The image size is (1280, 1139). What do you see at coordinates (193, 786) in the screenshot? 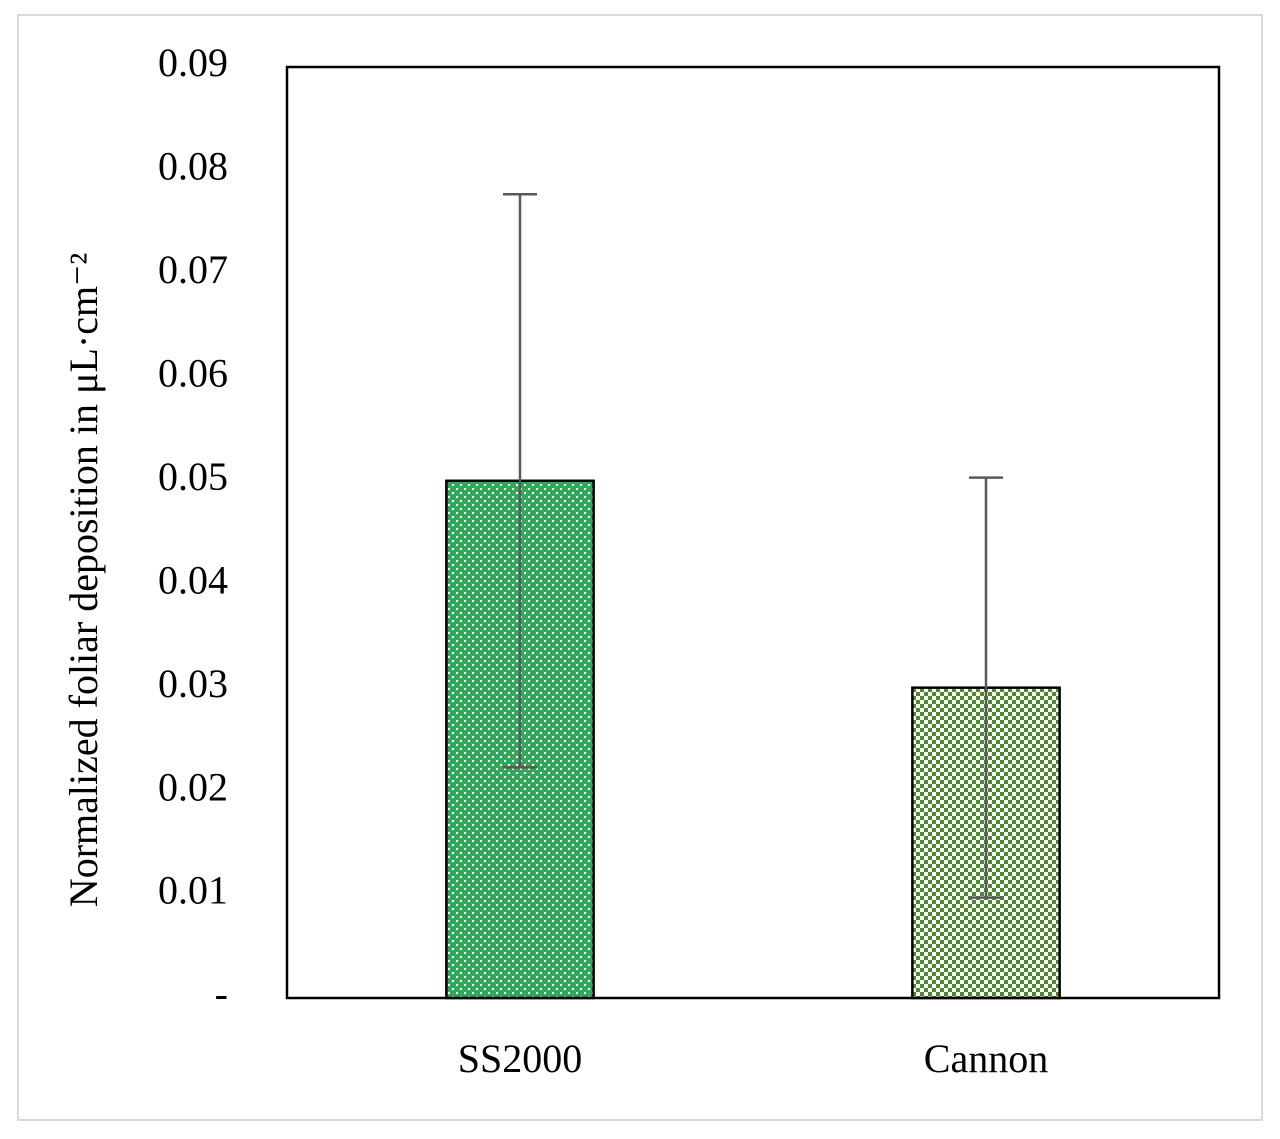
I see `y-tick-label: 0.02` at bounding box center [193, 786].